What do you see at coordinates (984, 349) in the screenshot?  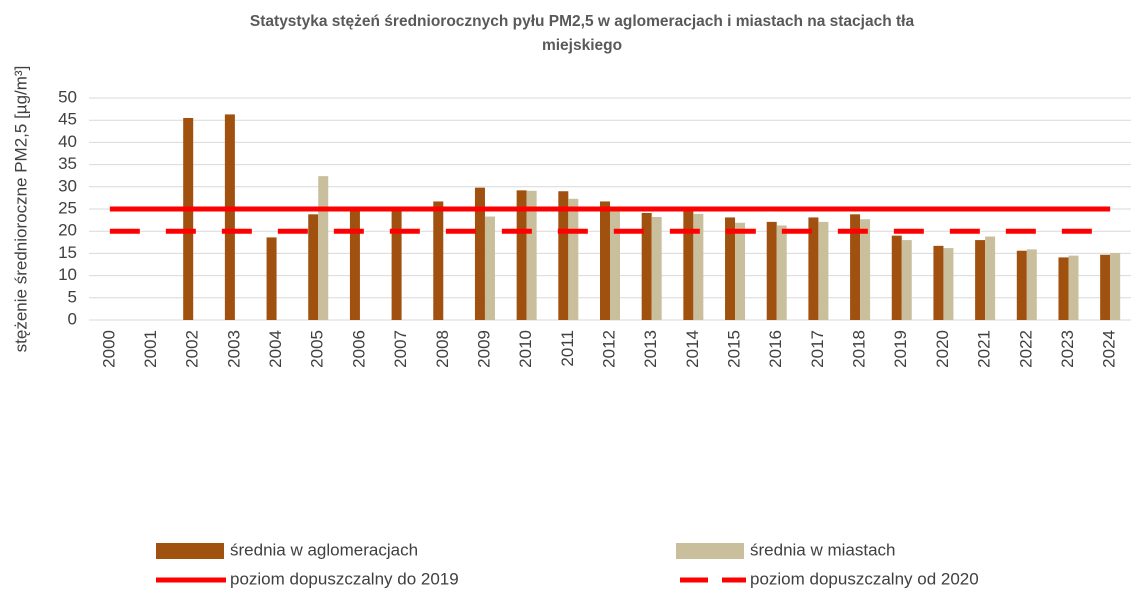 I see `x-tick-label: 2021` at bounding box center [984, 349].